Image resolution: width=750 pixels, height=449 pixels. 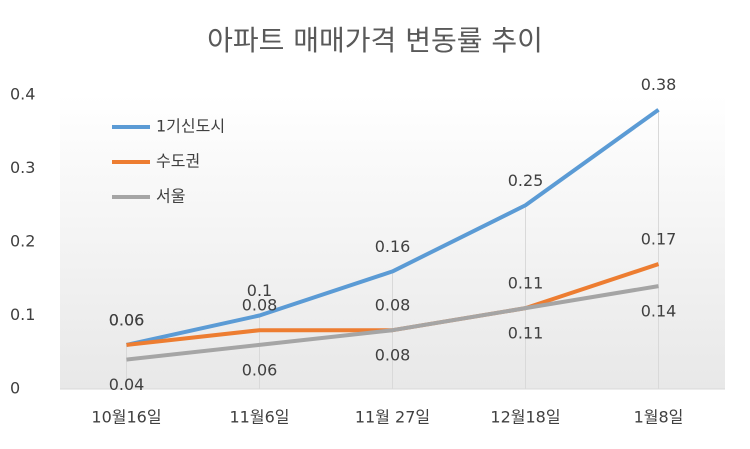 I want to click on legend-label: 서울, so click(x=170, y=196).